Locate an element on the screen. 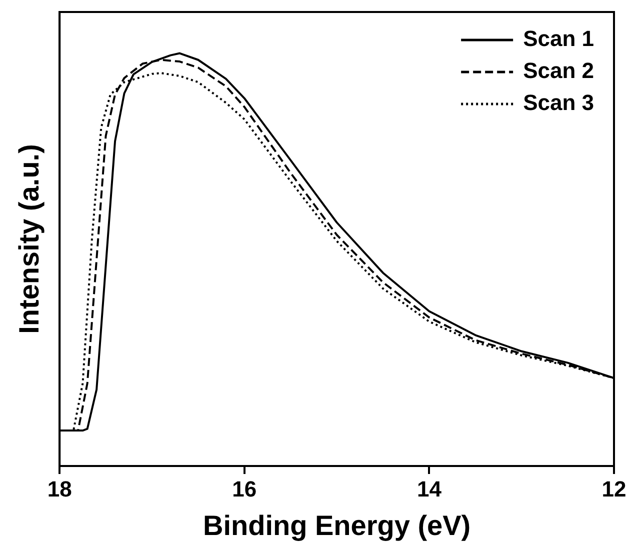 Image resolution: width=634 pixels, height=548 pixels. x-tick-label: 12 is located at coordinates (614, 489).